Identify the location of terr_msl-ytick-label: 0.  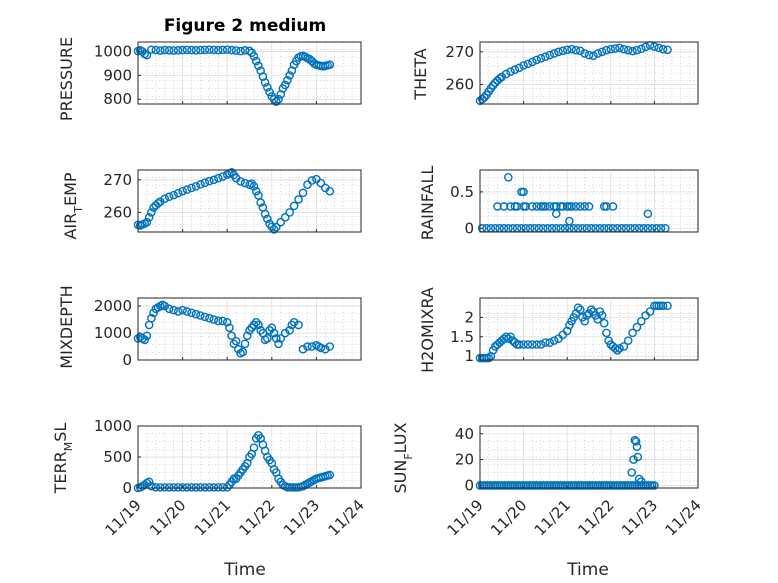
(127, 488).